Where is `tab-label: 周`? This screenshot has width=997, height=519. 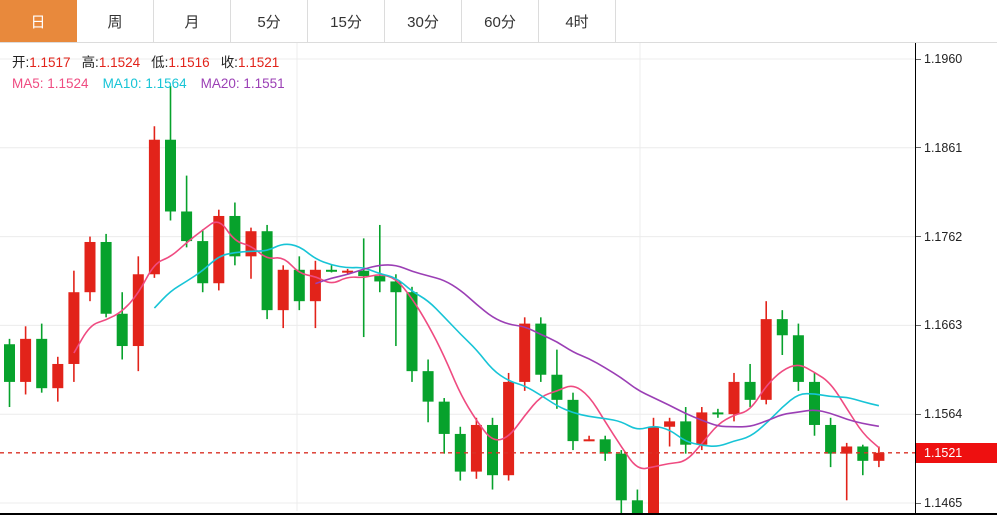
tab-label: 周 is located at coordinates (115, 22).